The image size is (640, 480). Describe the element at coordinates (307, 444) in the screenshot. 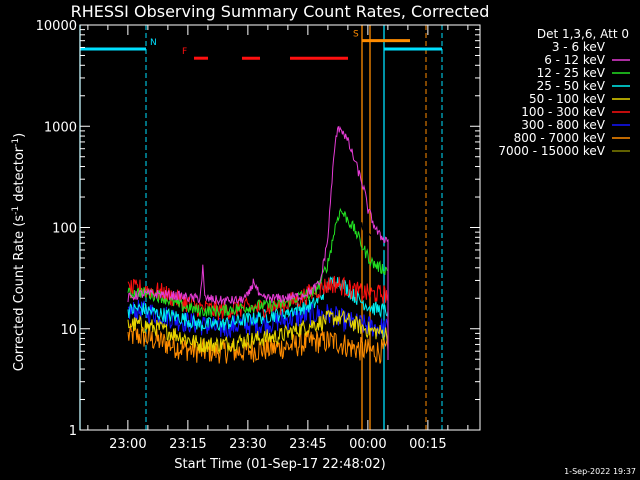

I see `x-tick-label-3: 23:45` at that location.